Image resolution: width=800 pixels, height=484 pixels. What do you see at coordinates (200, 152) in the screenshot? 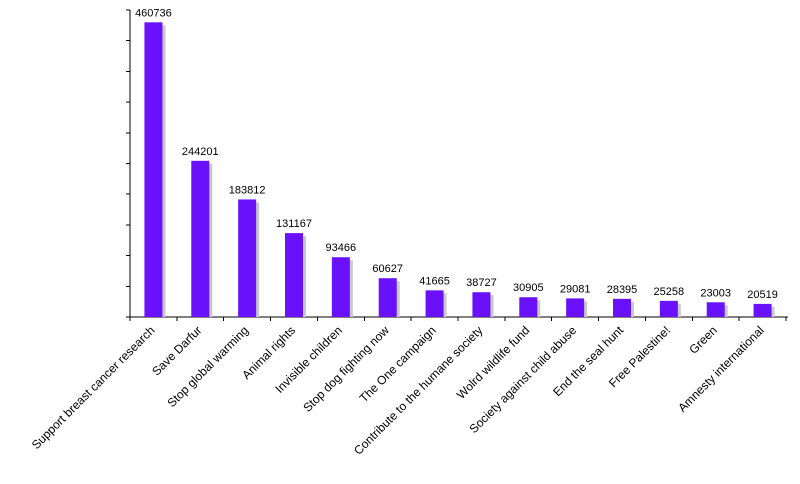
I see `value-label: 244201` at bounding box center [200, 152].